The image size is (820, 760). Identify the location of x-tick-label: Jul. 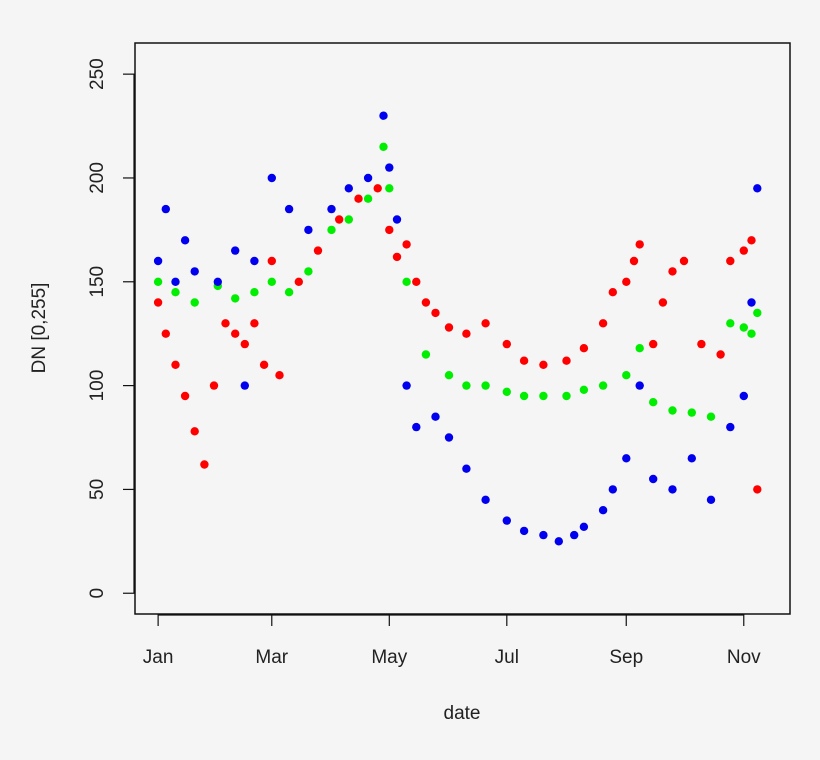
(507, 657).